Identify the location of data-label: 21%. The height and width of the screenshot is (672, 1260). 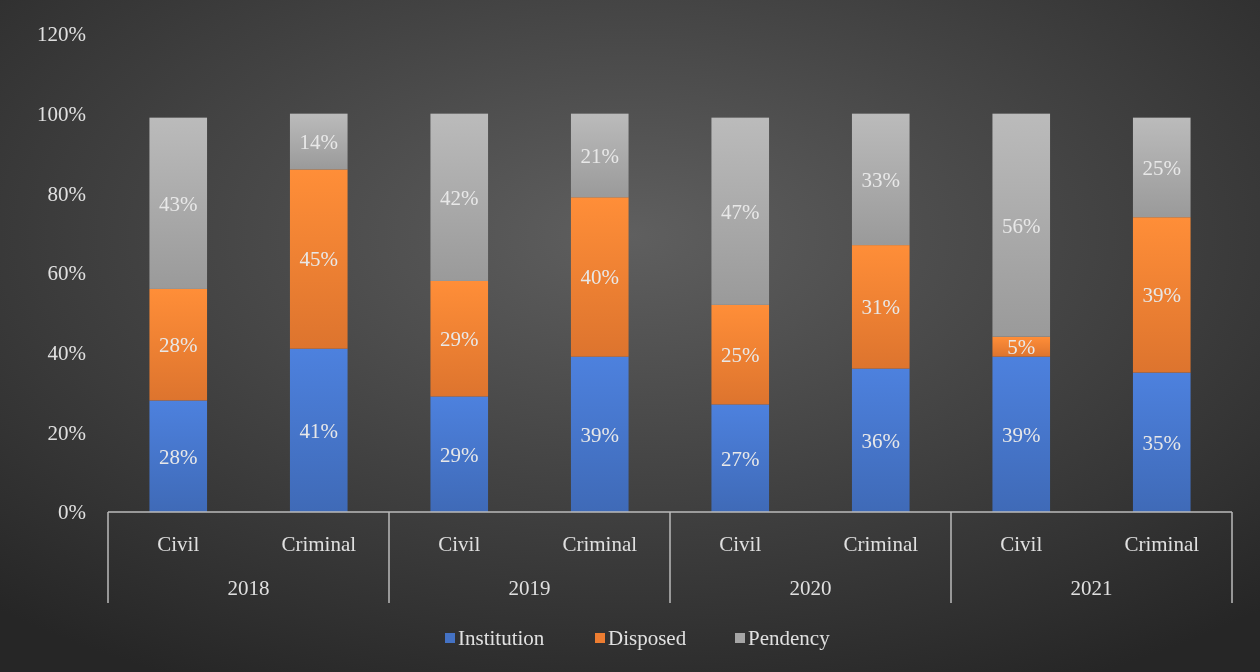
(599, 155).